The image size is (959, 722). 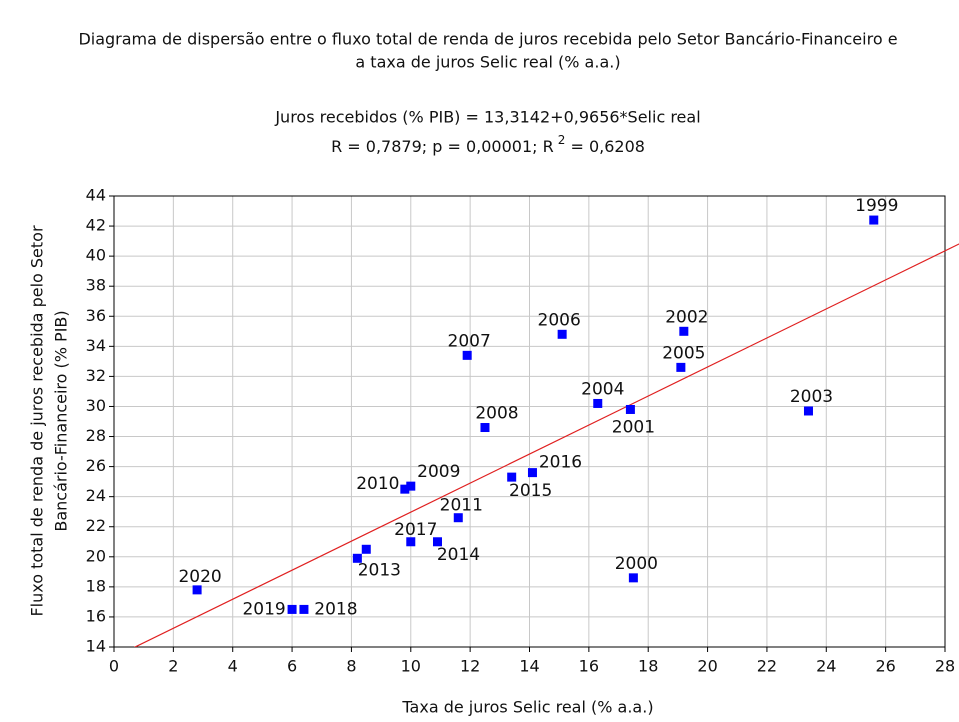 I want to click on y-tick-label: 18, so click(x=96, y=585).